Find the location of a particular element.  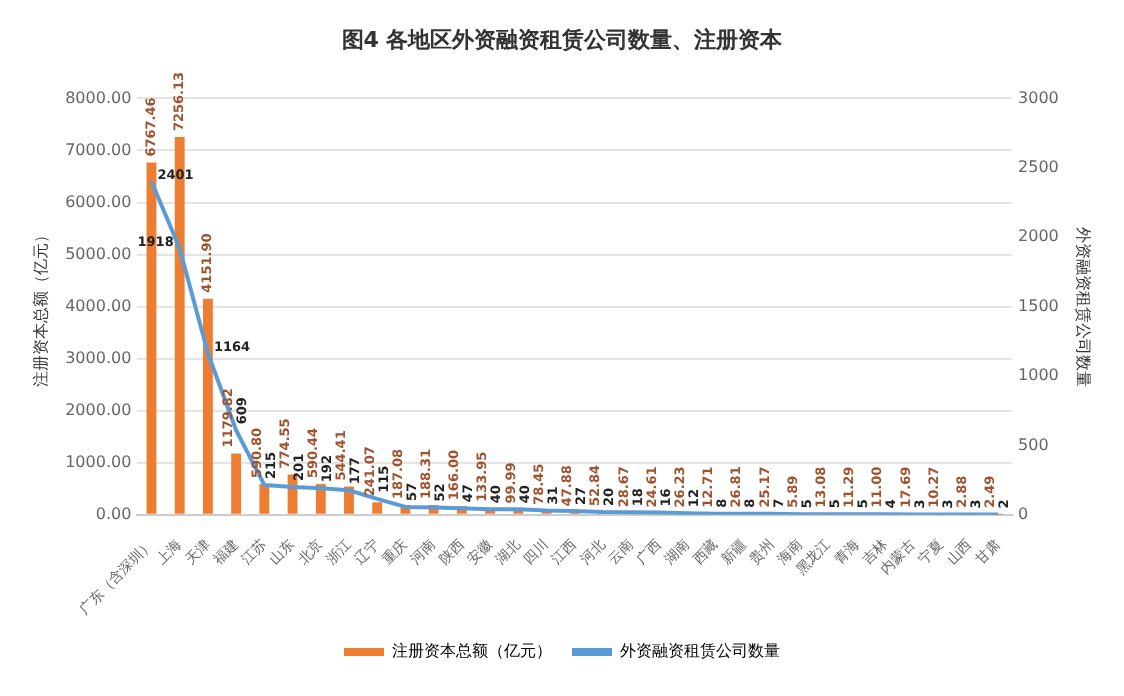

legend-label: 注册资本总额（亿元） is located at coordinates (472, 651).